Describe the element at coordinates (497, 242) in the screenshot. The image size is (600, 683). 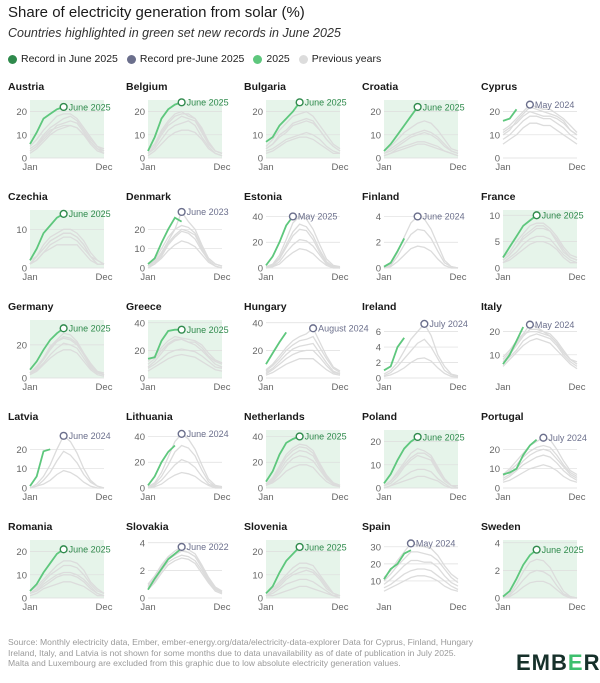
I see `y-tick-label: 5` at that location.